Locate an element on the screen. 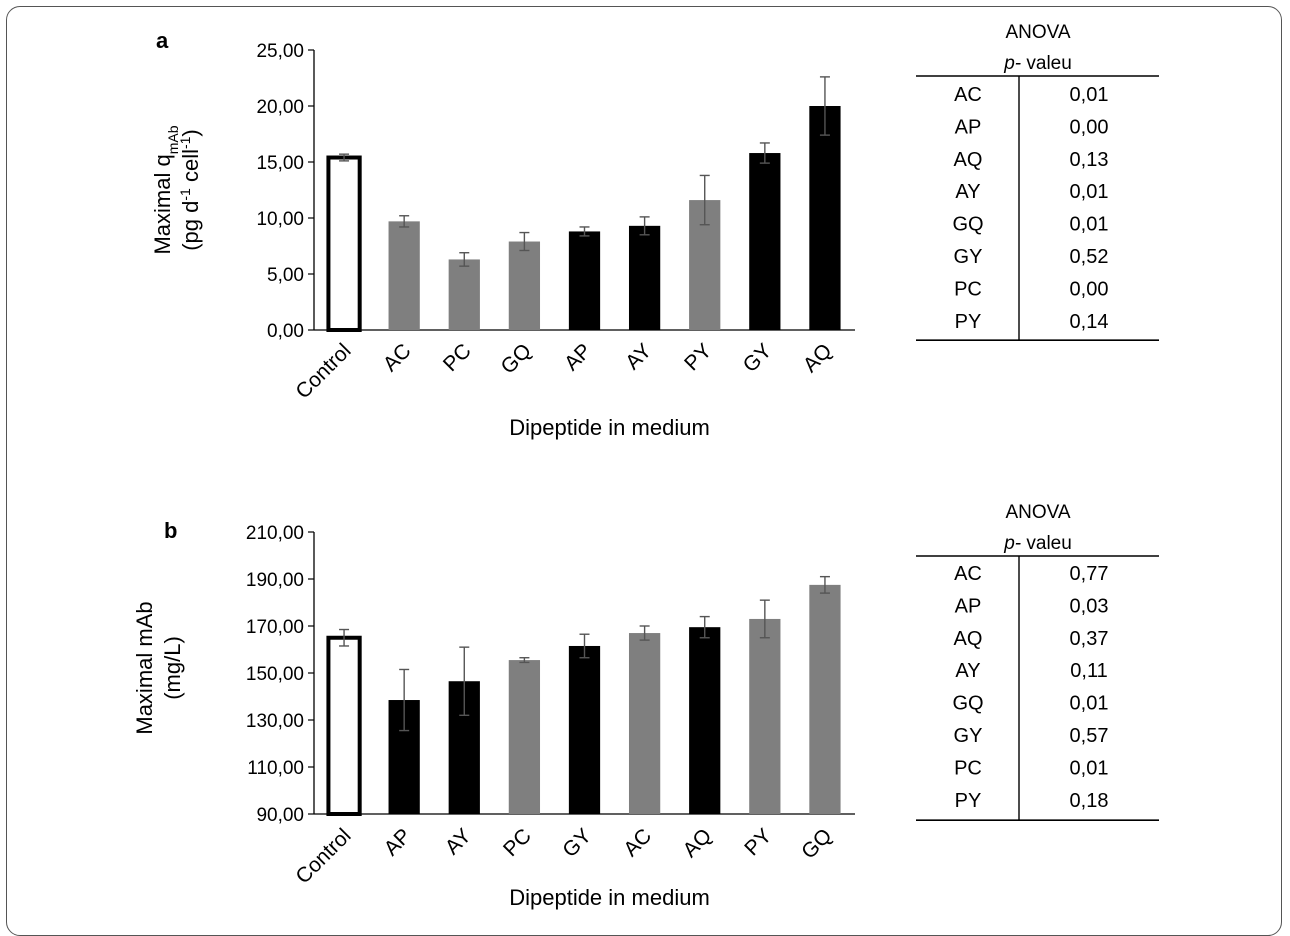  panel-b-x-category-label: AC is located at coordinates (637, 842).